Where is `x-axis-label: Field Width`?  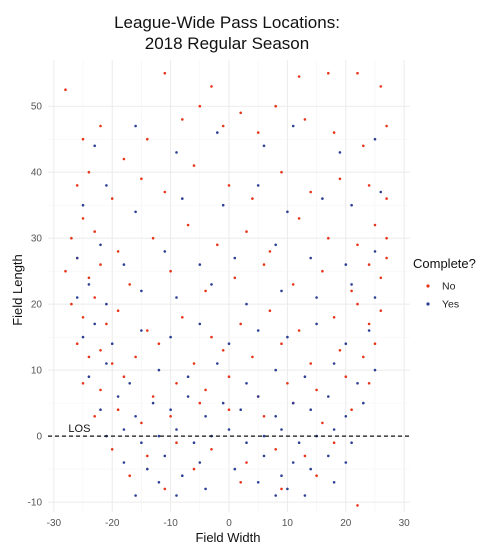
x-axis-label: Field Width is located at coordinates (227, 537).